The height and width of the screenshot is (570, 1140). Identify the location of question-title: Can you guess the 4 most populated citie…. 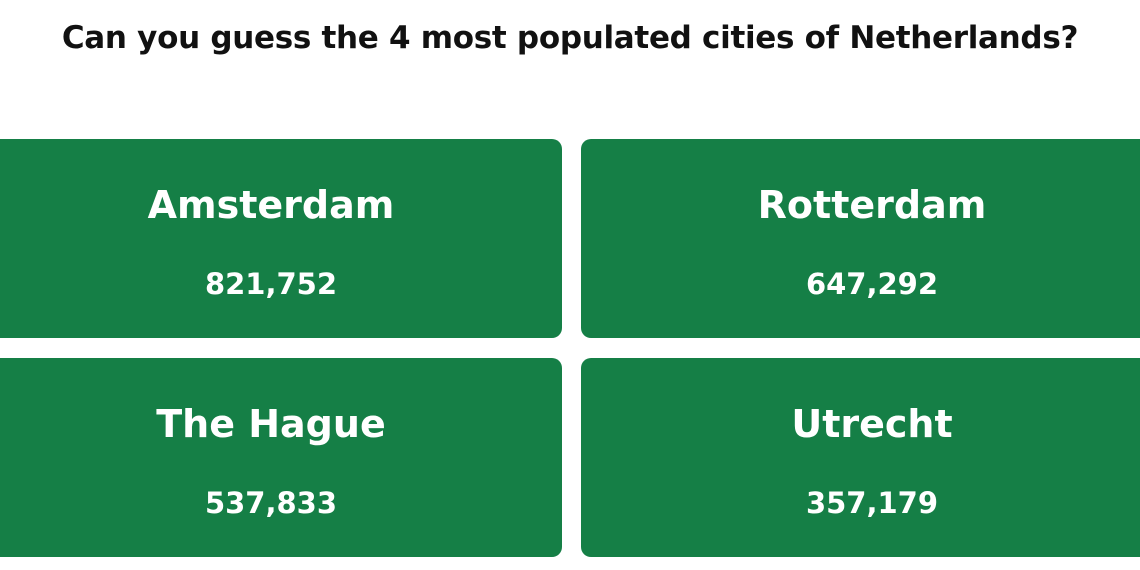
(570, 38).